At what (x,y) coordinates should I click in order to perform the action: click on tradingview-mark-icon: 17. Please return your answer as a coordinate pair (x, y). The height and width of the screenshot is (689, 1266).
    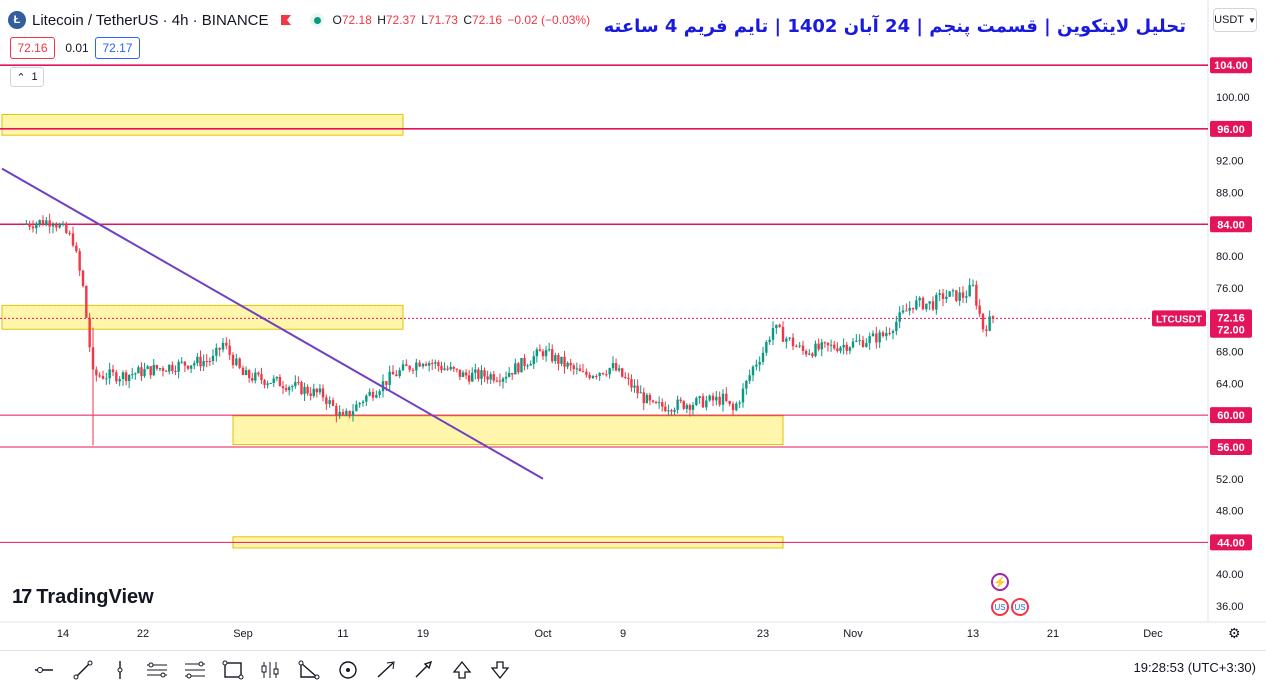
    Looking at the image, I should click on (22, 597).